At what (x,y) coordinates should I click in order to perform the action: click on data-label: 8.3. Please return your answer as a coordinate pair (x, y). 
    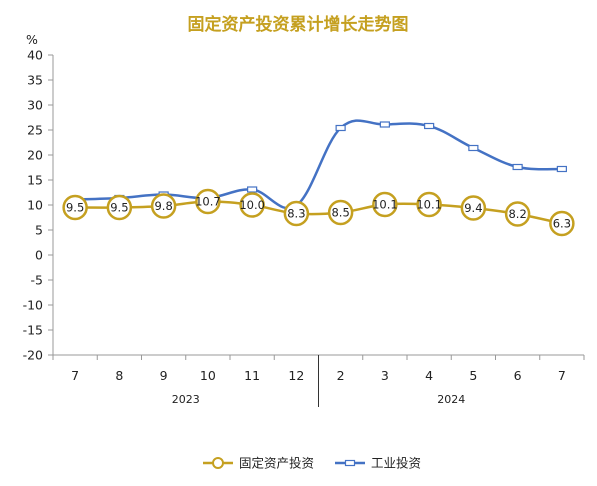
    Looking at the image, I should click on (296, 214).